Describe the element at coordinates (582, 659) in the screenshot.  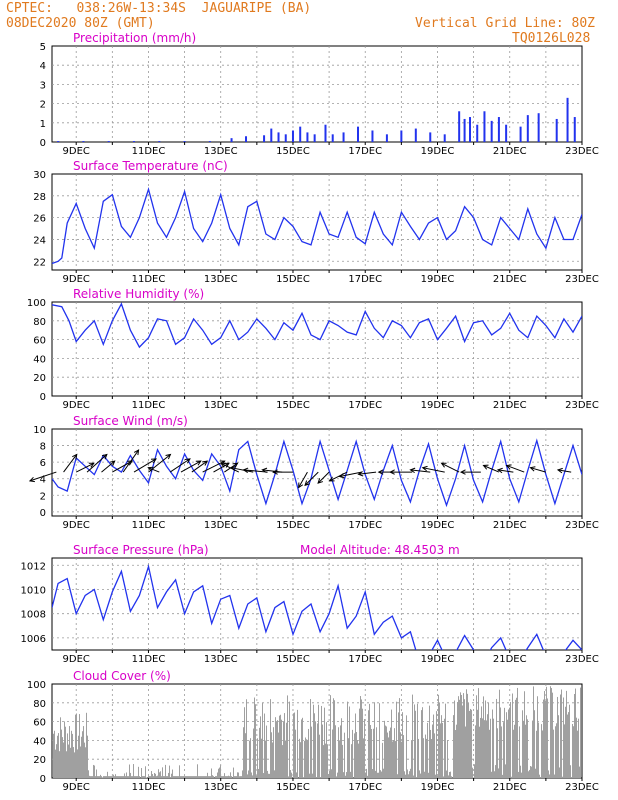
I see `surface-pressure-hpa-xtick-label: 23DEC` at that location.